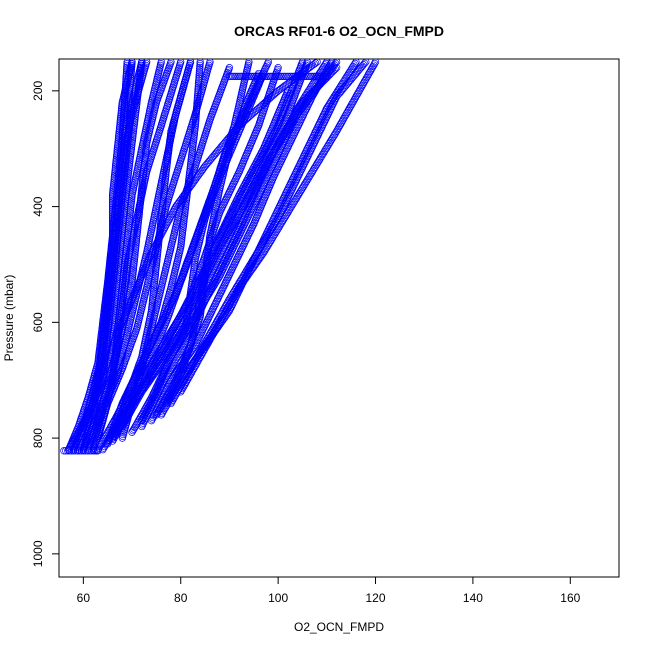 This screenshot has height=650, width=650. What do you see at coordinates (339, 31) in the screenshot?
I see `chart-title: ORCAS RF01-6 O2_OCN_FMPD` at bounding box center [339, 31].